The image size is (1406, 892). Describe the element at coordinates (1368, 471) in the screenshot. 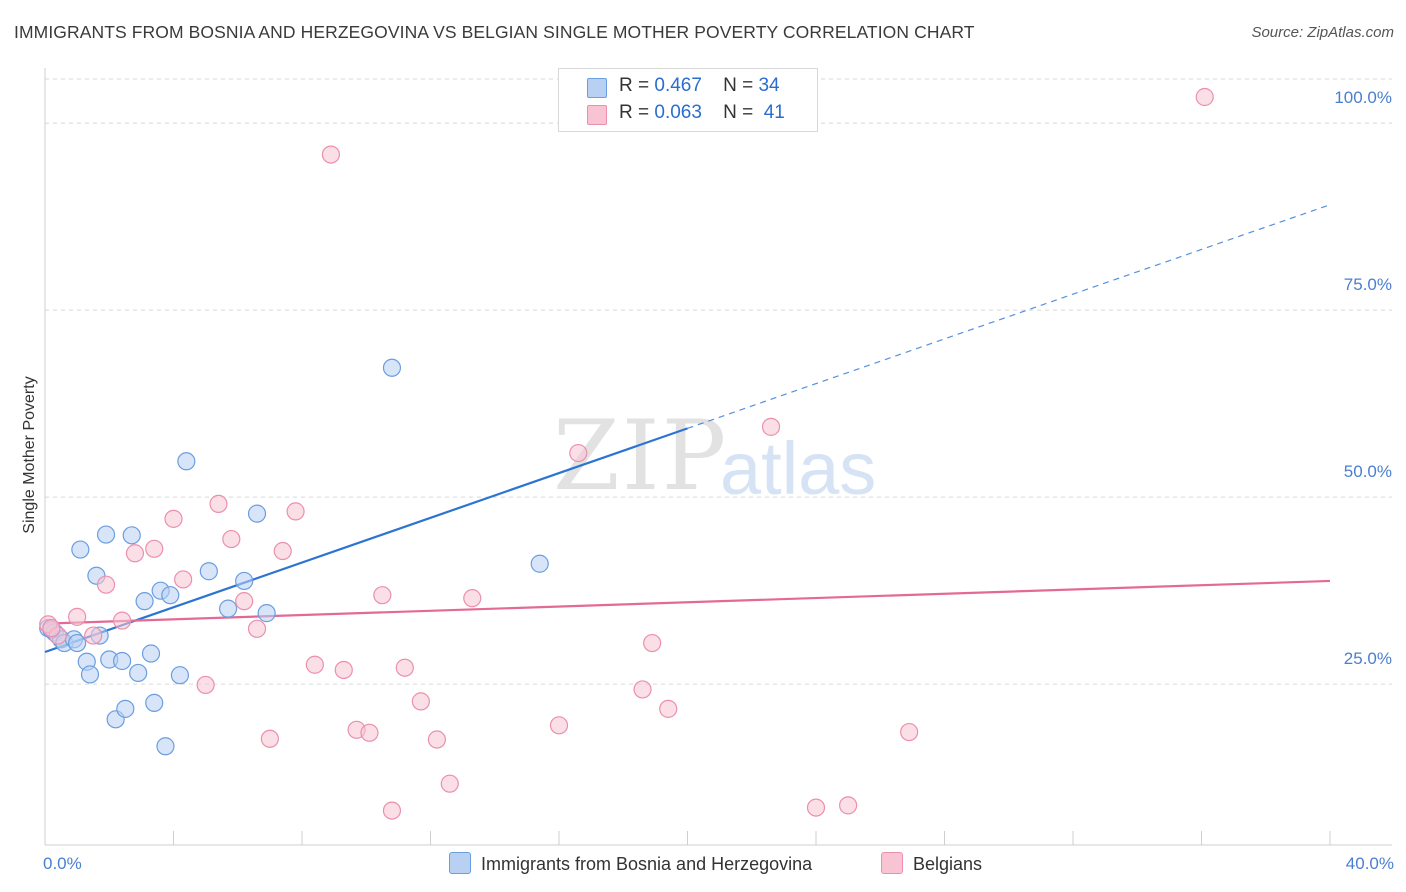

I see `y-tick-label: 50.0%` at that location.